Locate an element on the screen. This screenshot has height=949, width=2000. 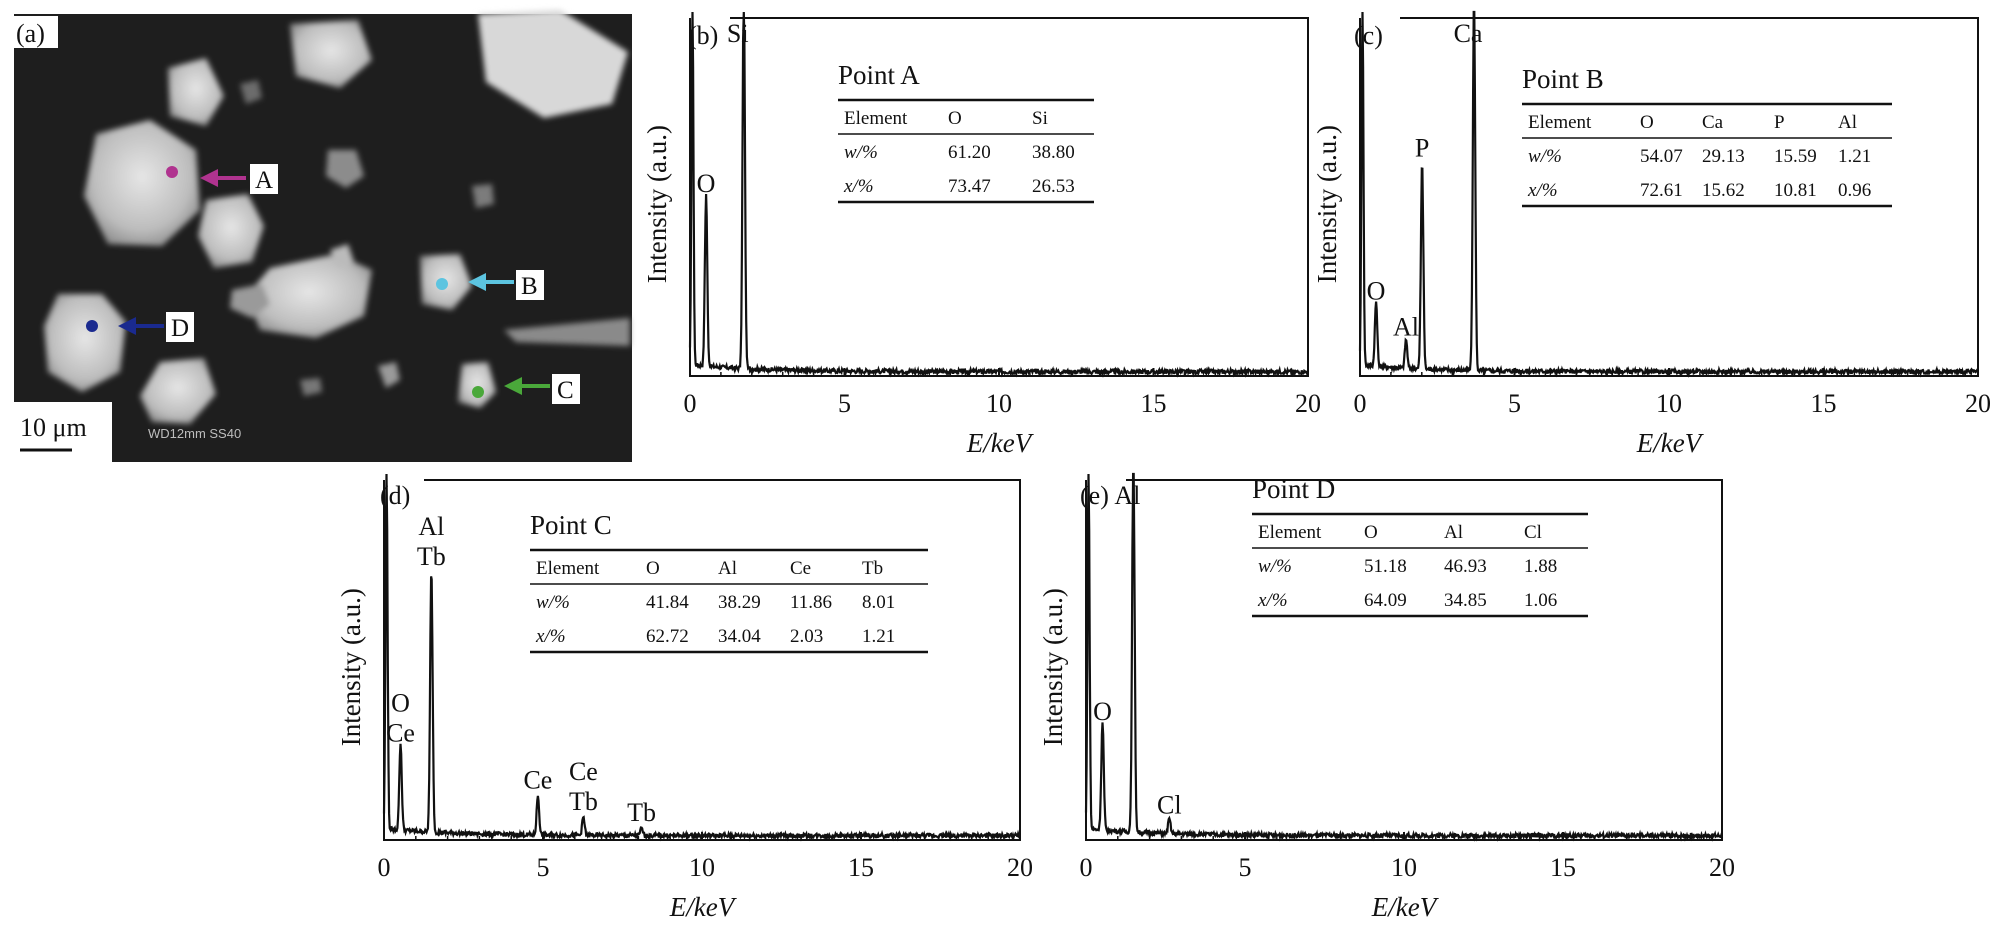
peak-label-line: Si is located at coordinates (738, 33).